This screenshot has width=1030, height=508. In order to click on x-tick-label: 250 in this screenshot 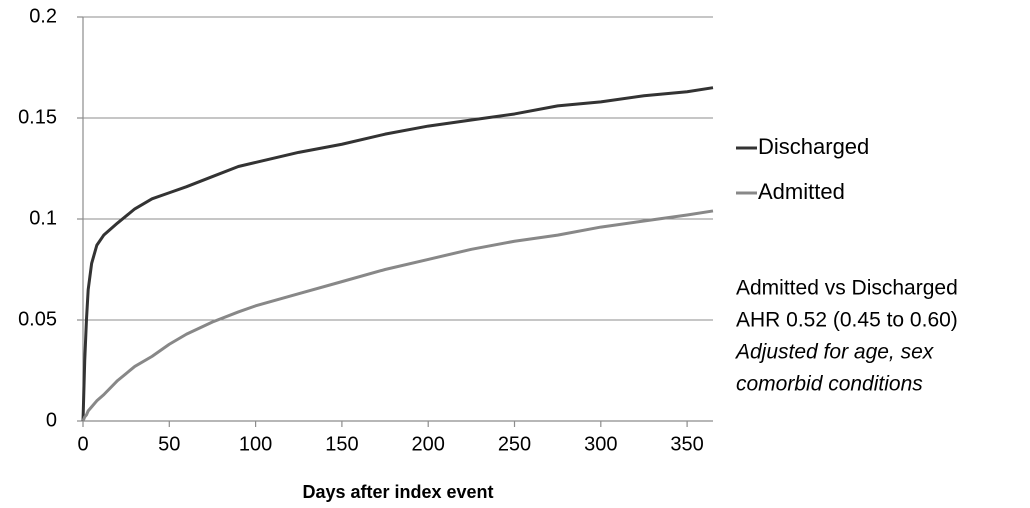, I will do `click(514, 444)`.